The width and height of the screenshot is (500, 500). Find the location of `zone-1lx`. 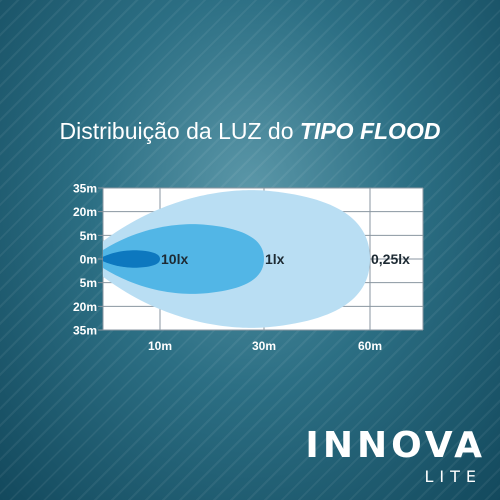

zone-1lx is located at coordinates (183, 259).